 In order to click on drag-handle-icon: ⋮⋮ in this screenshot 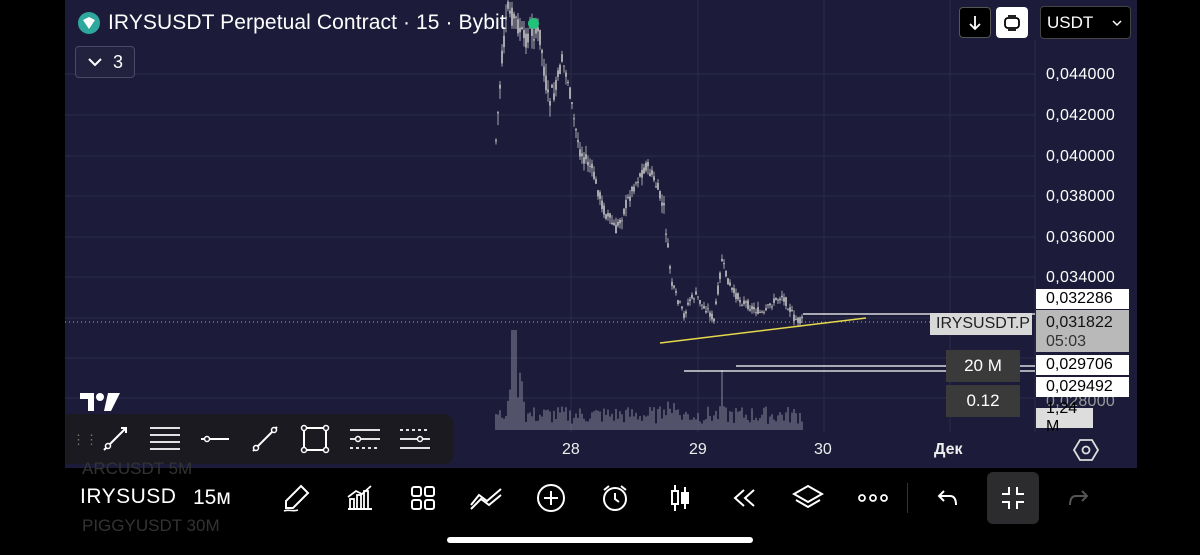, I will do `click(85, 439)`.